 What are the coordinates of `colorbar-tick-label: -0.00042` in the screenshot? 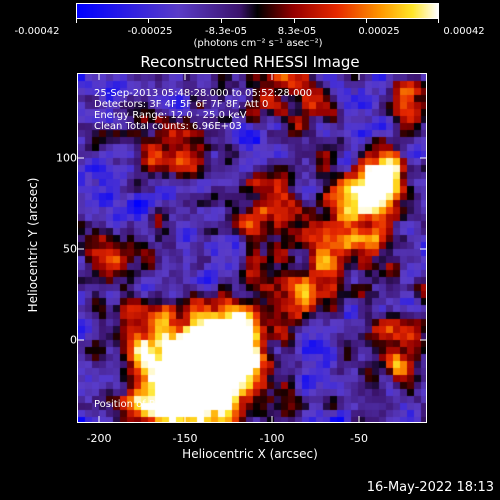 It's located at (37, 31).